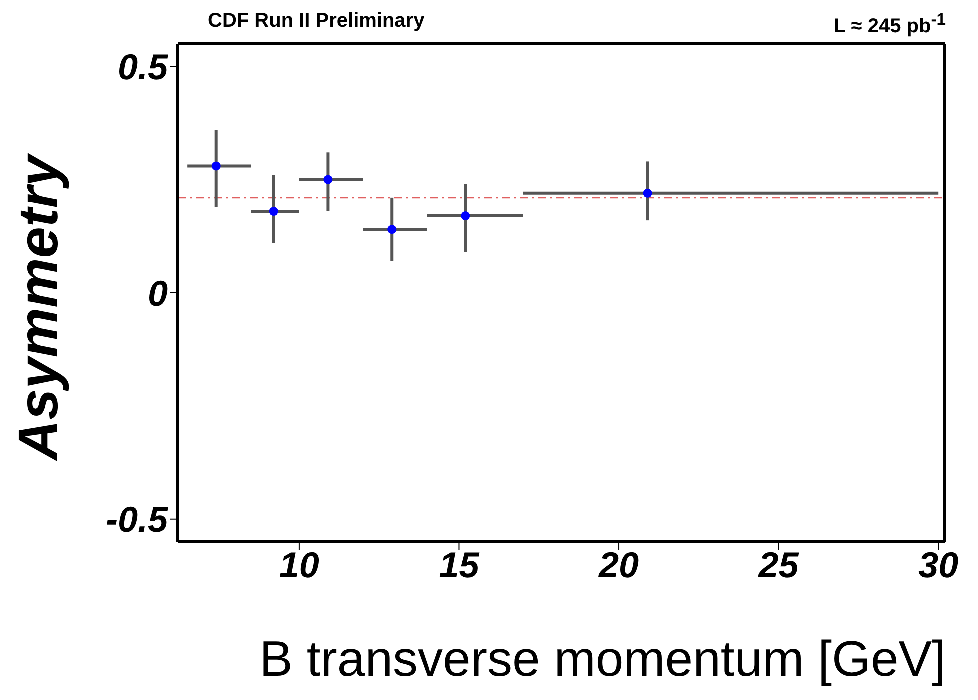  Describe the element at coordinates (143, 67) in the screenshot. I see `y-tick-label: 0.5` at that location.